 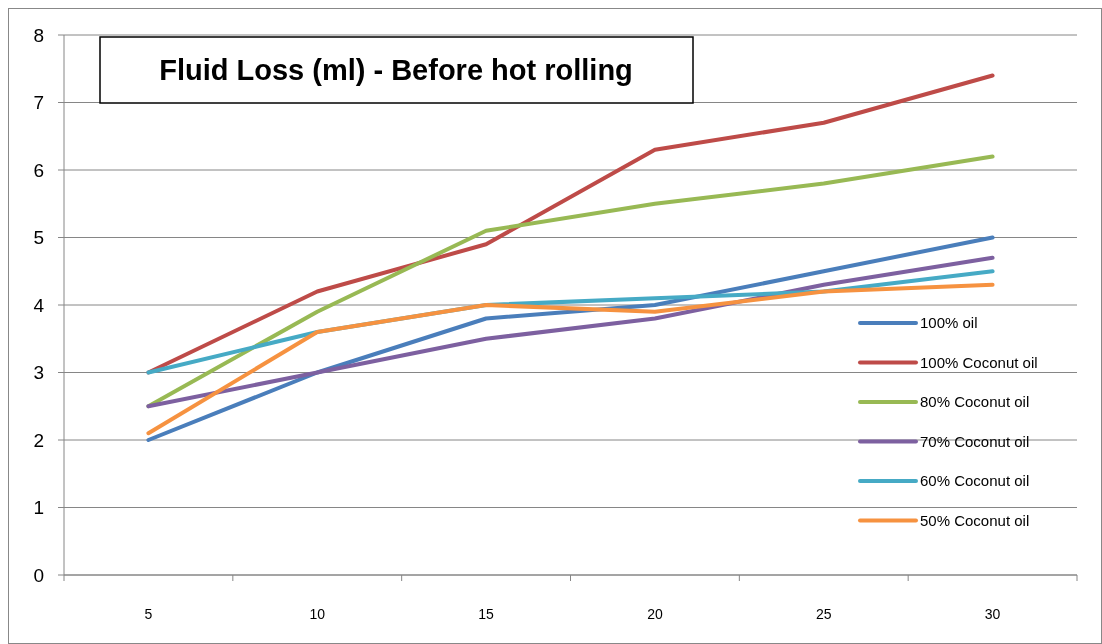 I want to click on legend-label: 100% oil, so click(x=949, y=323).